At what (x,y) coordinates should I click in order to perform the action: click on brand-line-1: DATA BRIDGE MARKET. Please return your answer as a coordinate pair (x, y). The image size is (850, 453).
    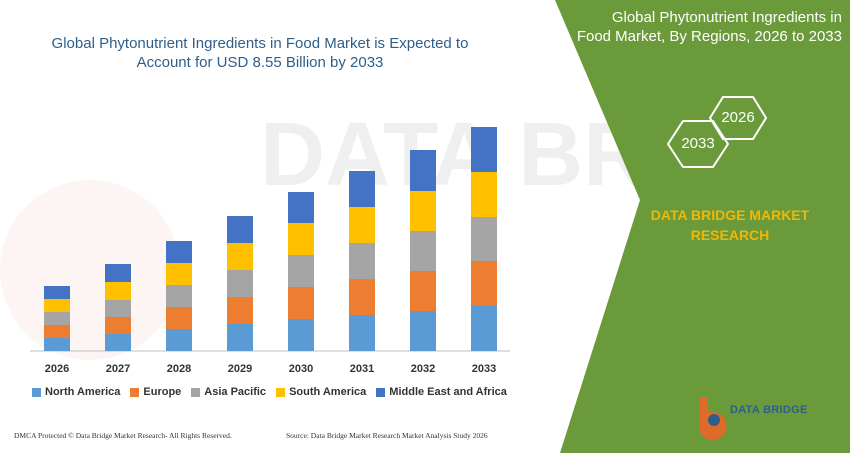
    Looking at the image, I should click on (730, 215).